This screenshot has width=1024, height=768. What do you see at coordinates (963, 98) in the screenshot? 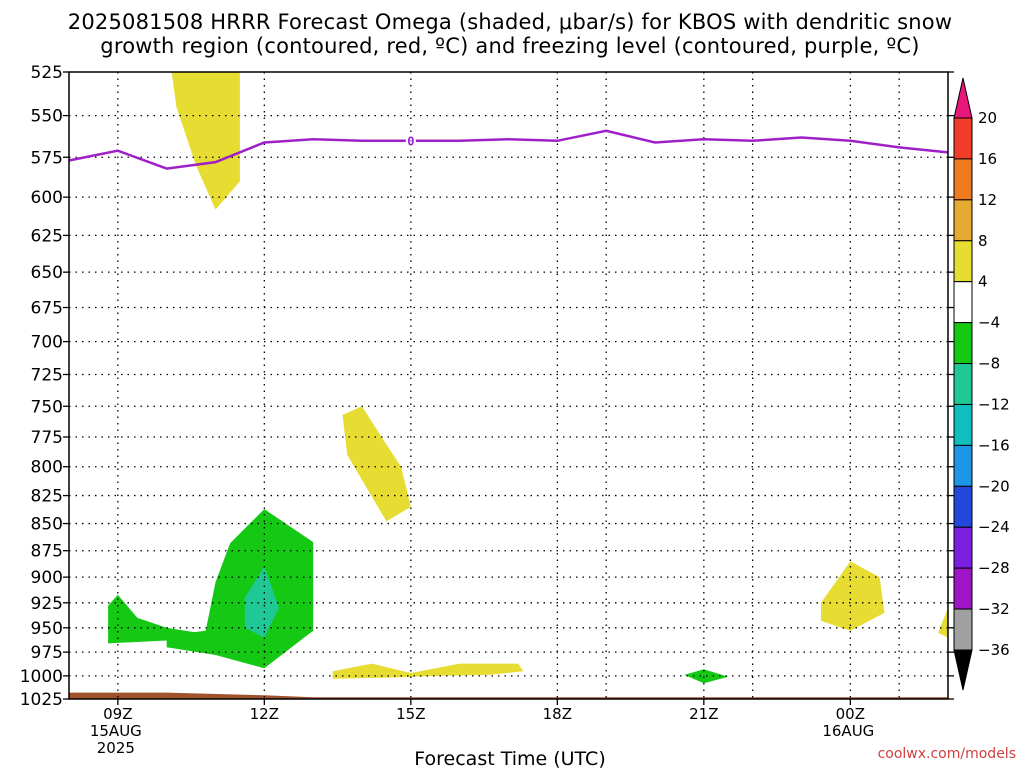
I see `colorbar-top-arrow` at bounding box center [963, 98].